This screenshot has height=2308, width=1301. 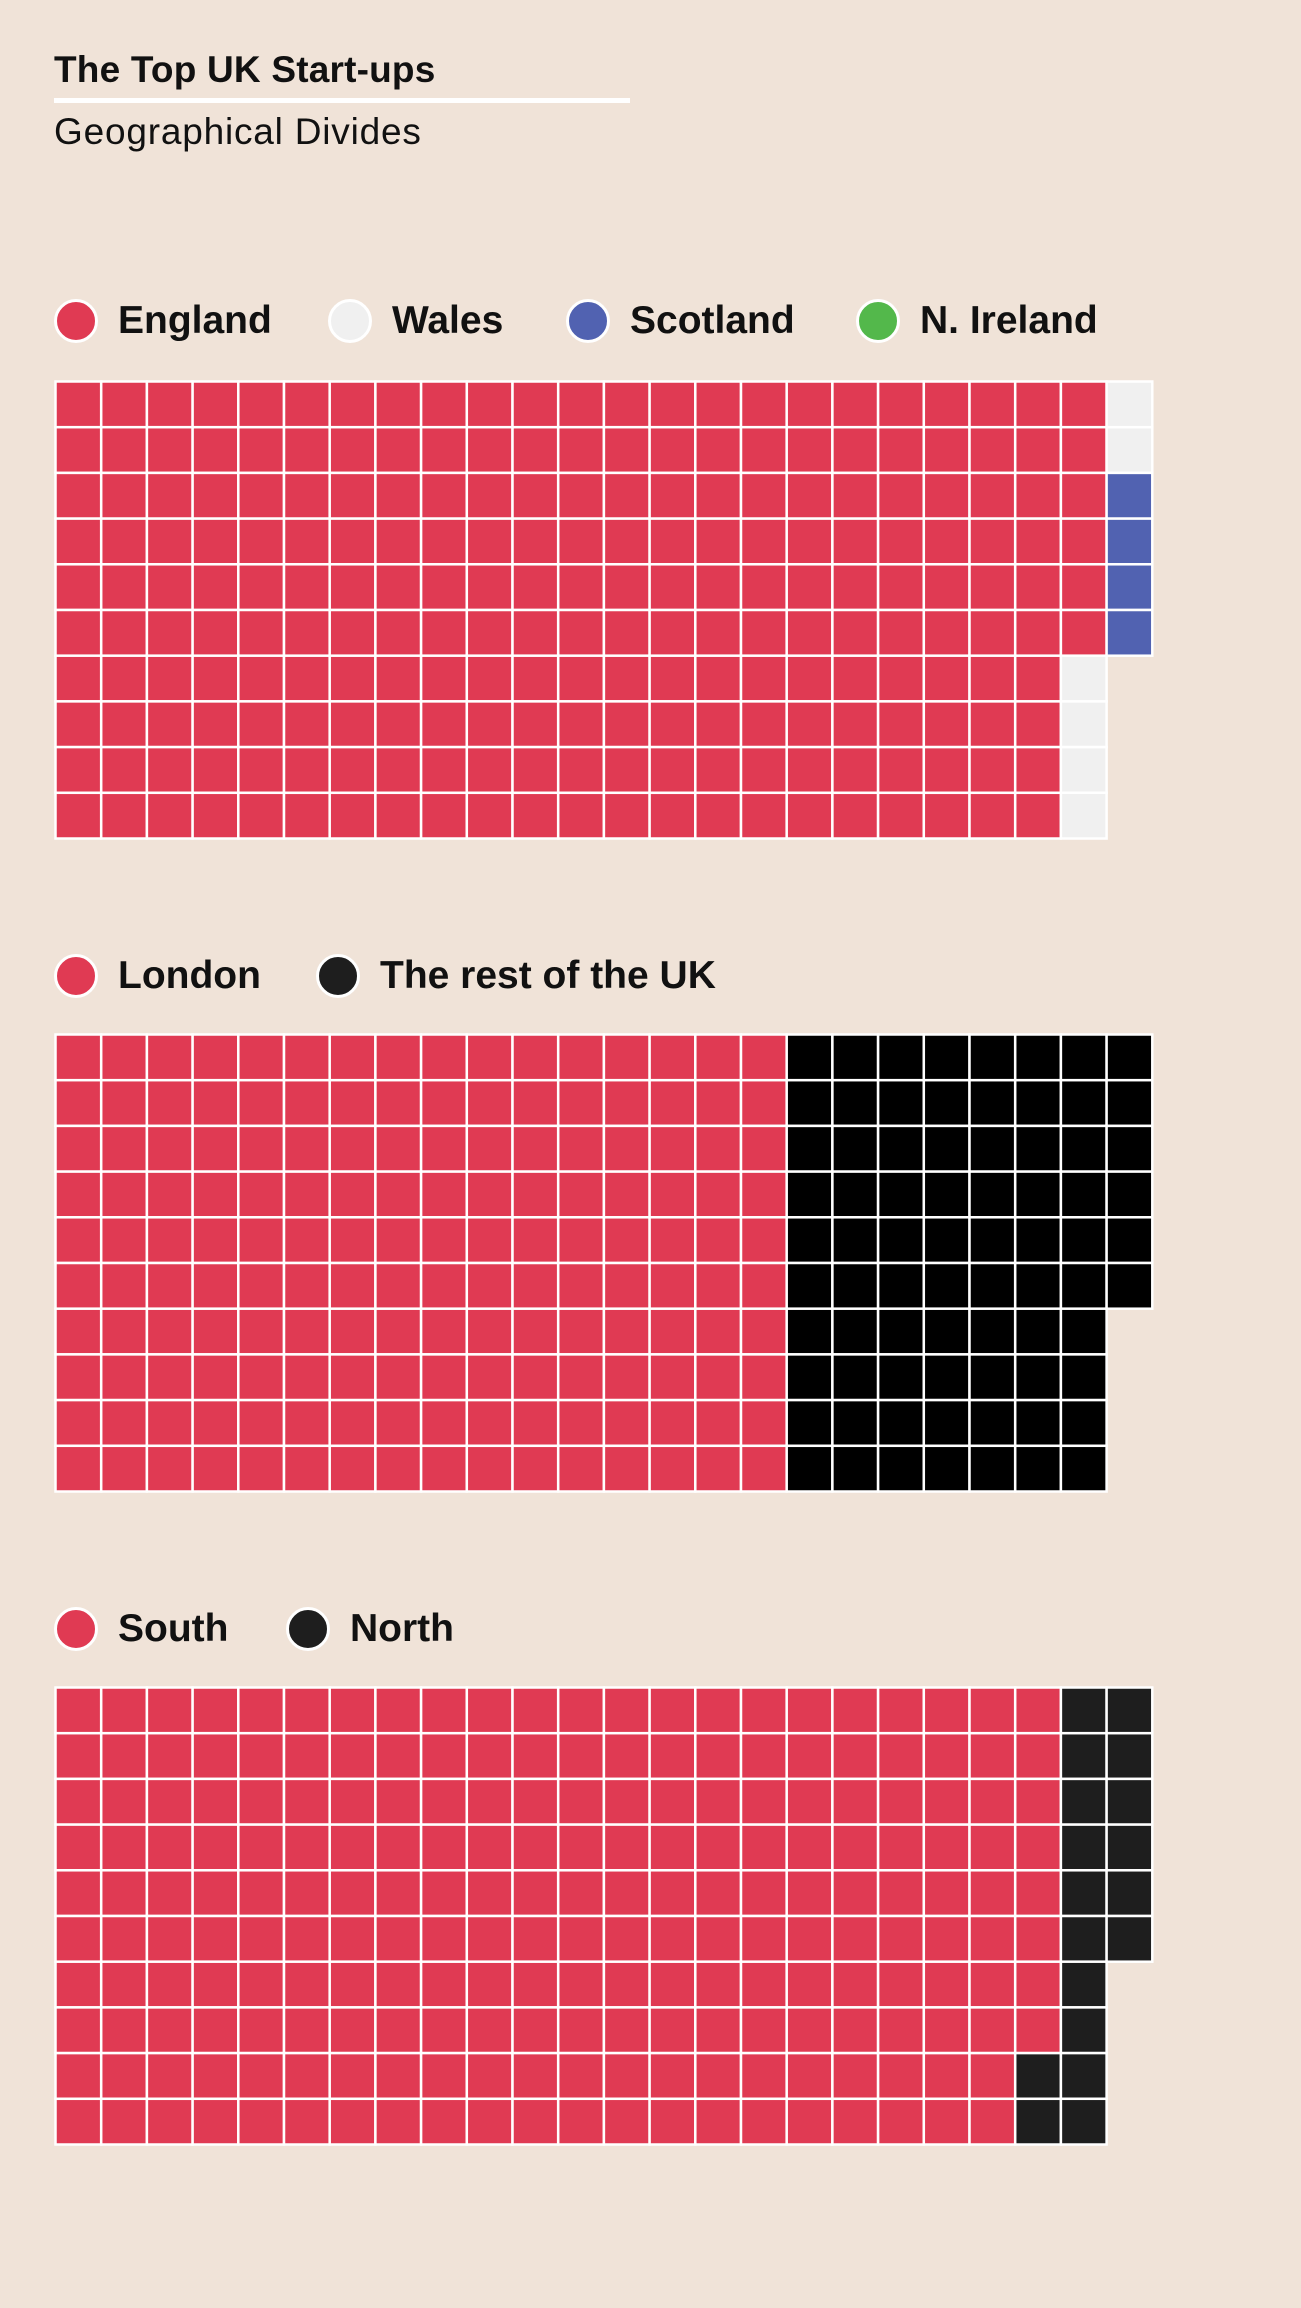 I want to click on title-divider, so click(x=342, y=100).